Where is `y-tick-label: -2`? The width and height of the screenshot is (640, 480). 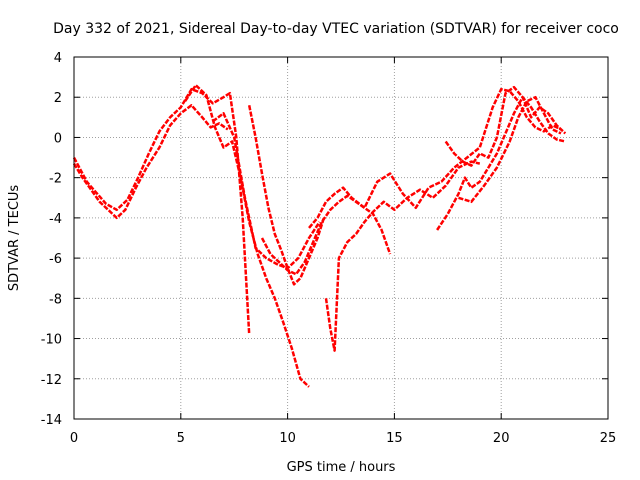
y-tick-label: -2 is located at coordinates (55, 179).